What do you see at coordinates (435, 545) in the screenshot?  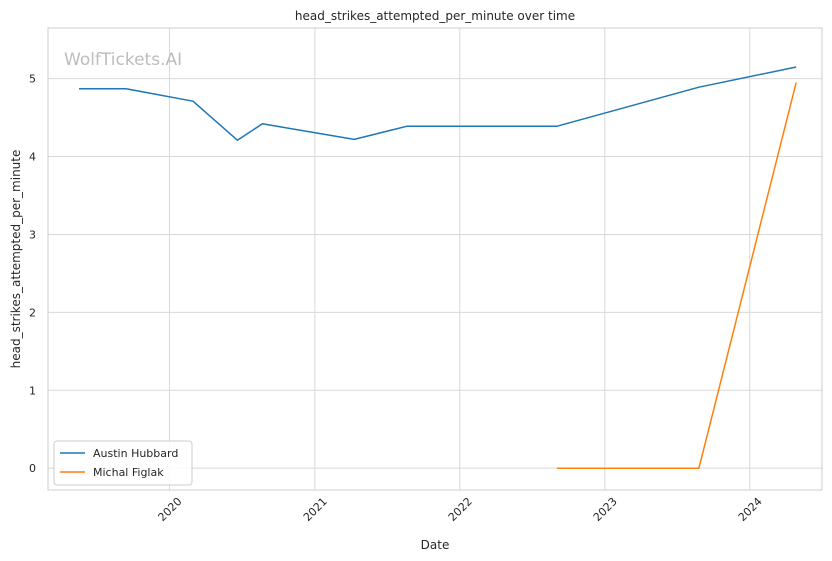 I see `x-axis-label: Date` at bounding box center [435, 545].